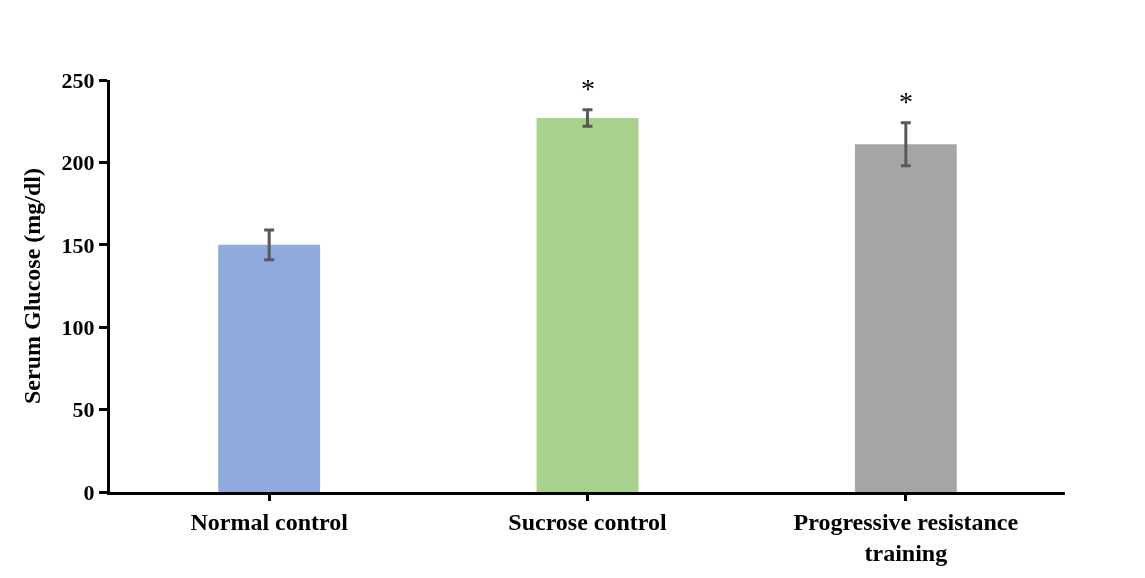 Image resolution: width=1145 pixels, height=578 pixels. What do you see at coordinates (78, 163) in the screenshot?
I see `y-tick-label: 200` at bounding box center [78, 163].